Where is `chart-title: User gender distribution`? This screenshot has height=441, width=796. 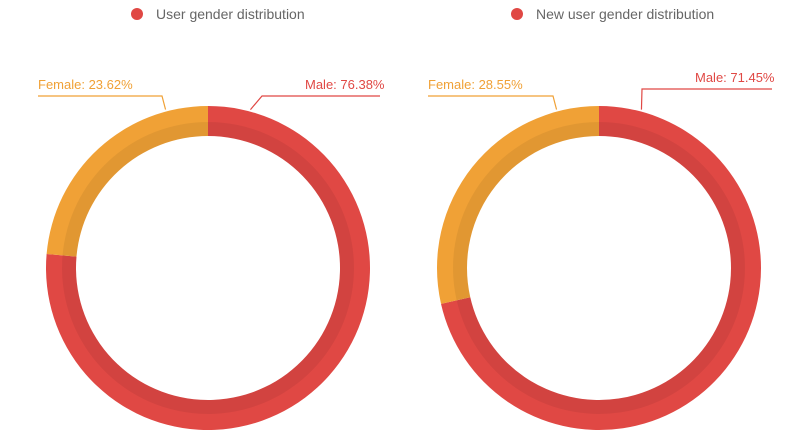
chart-title: User gender distribution is located at coordinates (230, 14).